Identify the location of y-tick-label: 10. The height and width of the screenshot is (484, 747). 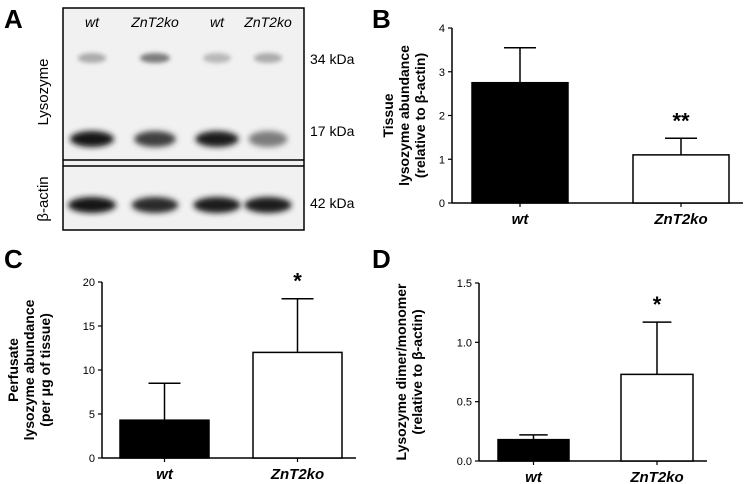
(89, 371).